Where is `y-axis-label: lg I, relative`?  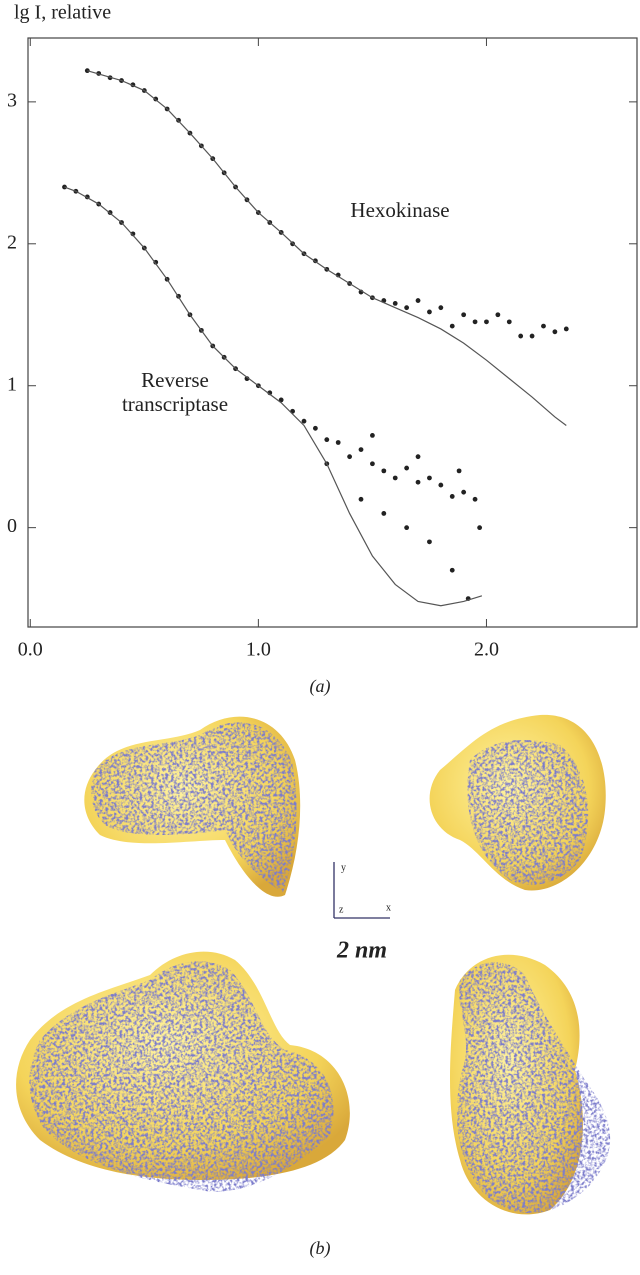
y-axis-label: lg I, relative is located at coordinates (62, 13).